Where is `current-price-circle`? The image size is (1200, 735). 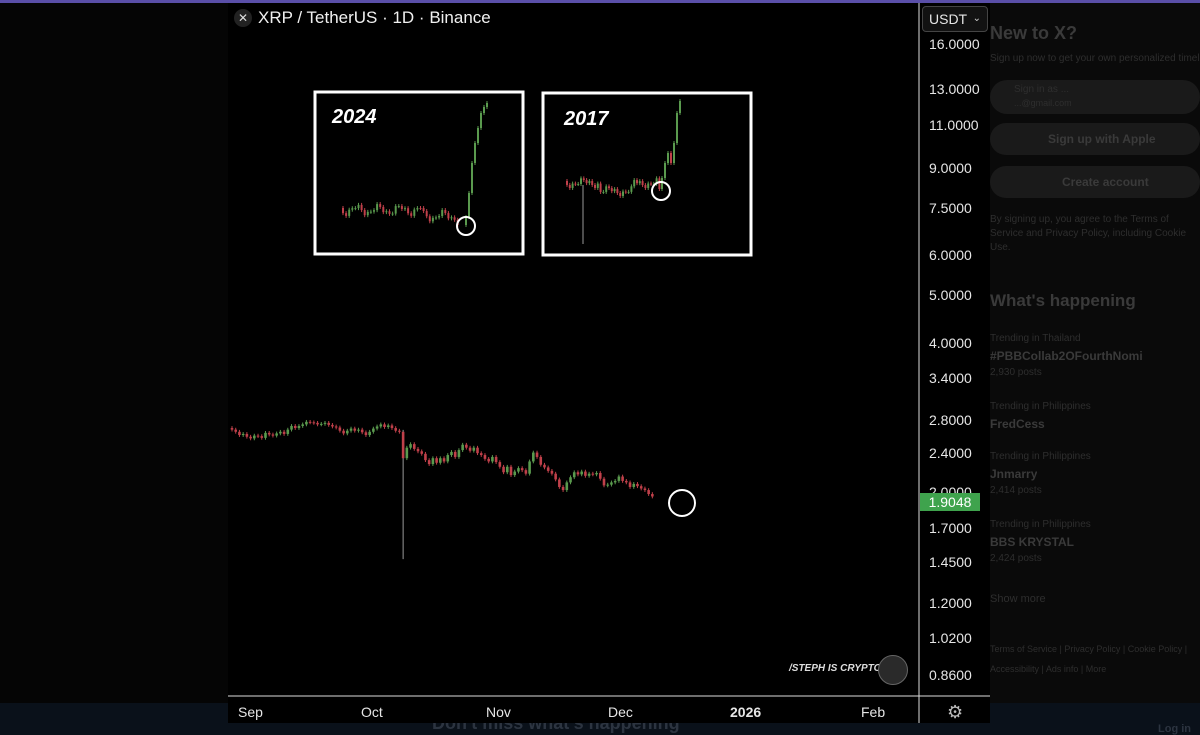
current-price-circle is located at coordinates (682, 503).